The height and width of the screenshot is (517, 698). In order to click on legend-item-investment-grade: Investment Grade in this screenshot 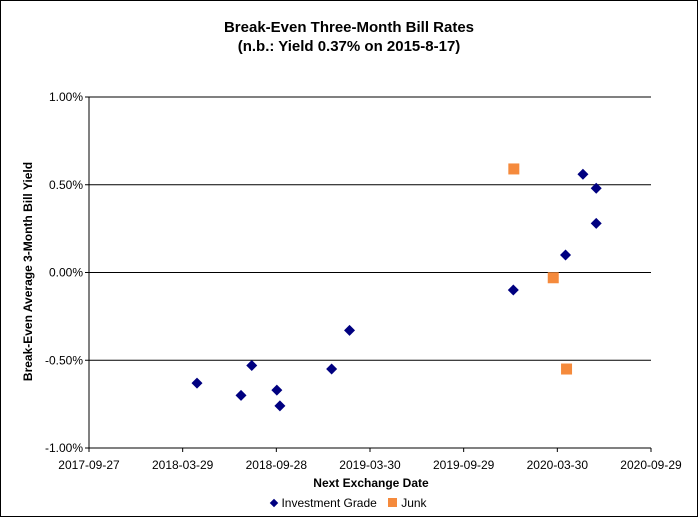, I will do `click(323, 503)`.